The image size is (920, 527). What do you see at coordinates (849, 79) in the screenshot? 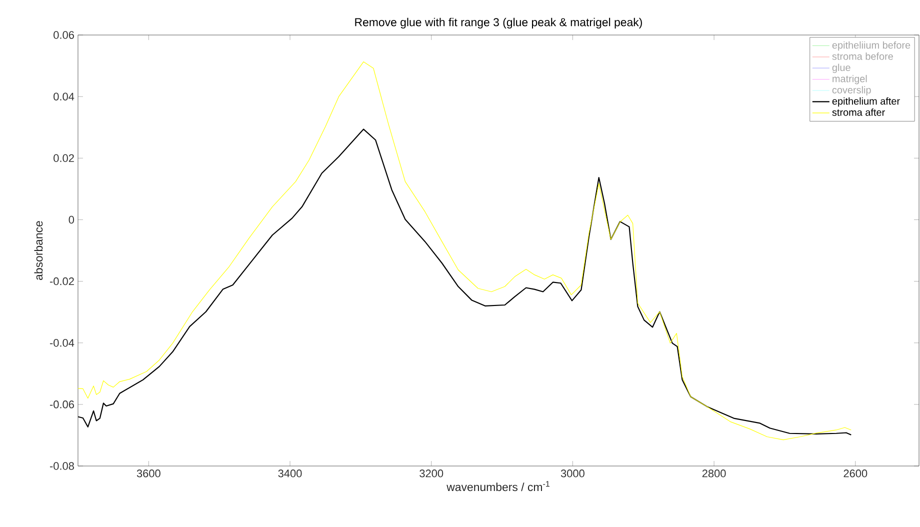
I see `legend-label: matrigel` at bounding box center [849, 79].